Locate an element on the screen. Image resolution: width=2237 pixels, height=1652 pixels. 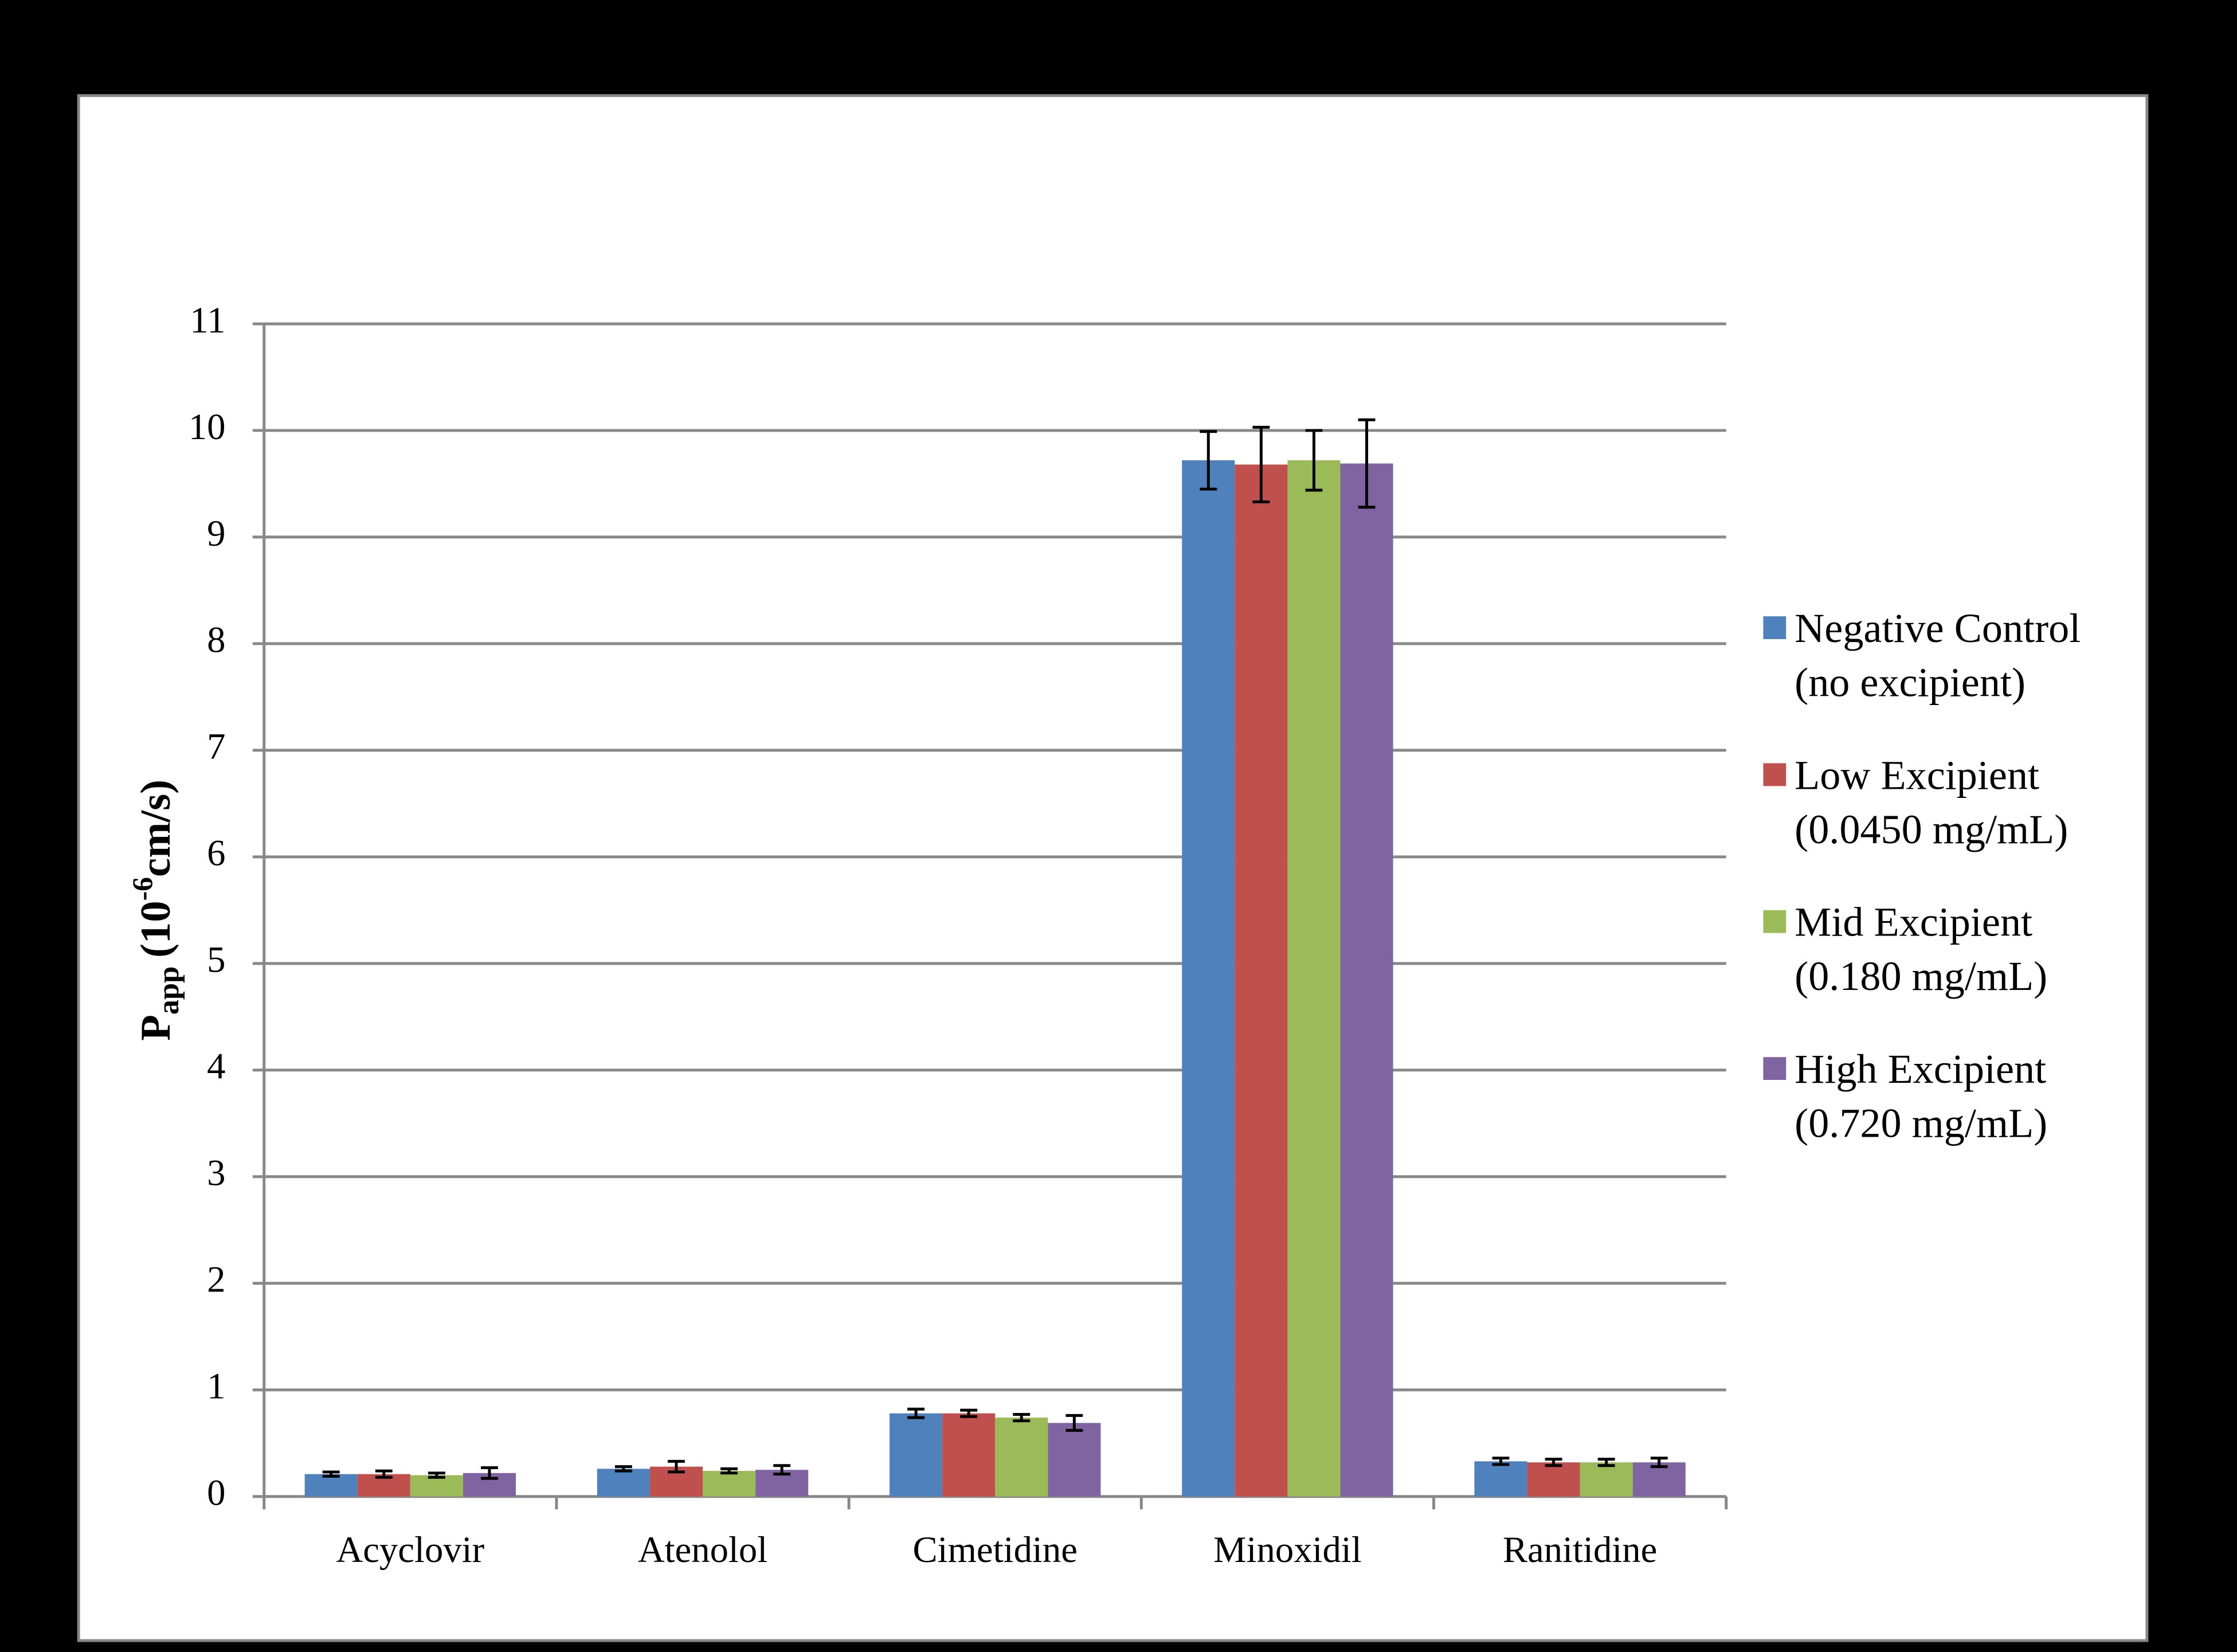
legend-entry: High Excipient (0.720 mg/mL) is located at coordinates (1922, 1097).